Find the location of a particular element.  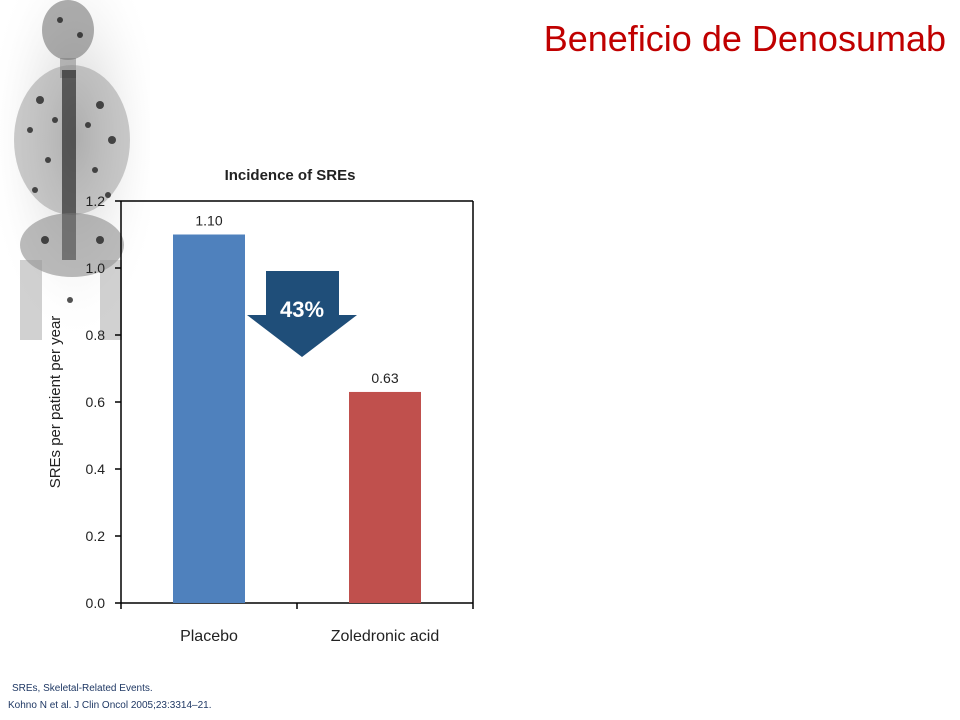

bar-placebo is located at coordinates (209, 418).